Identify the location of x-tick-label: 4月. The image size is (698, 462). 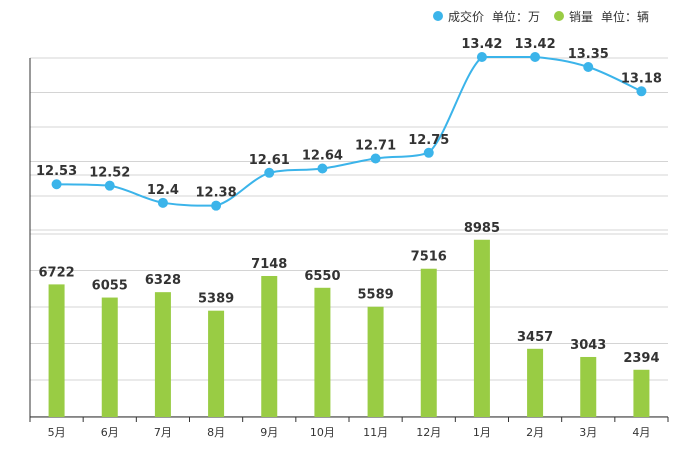
(641, 432).